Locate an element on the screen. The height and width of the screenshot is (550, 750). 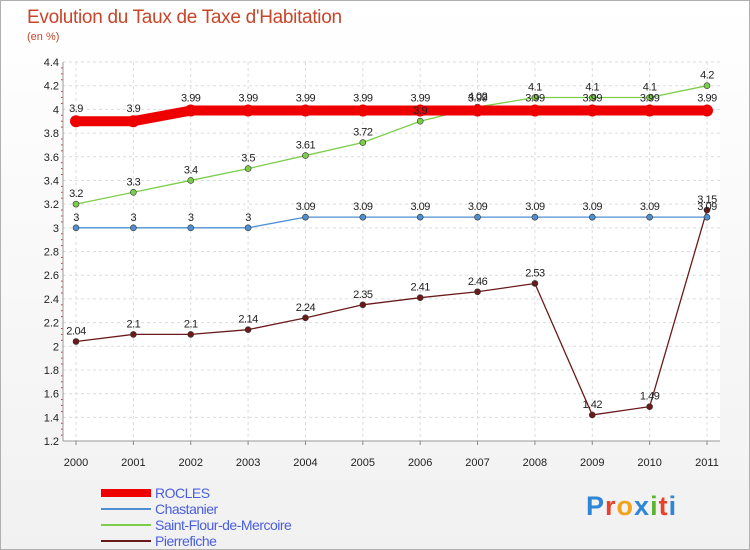
y-tick-label: 4.2 is located at coordinates (51, 87).